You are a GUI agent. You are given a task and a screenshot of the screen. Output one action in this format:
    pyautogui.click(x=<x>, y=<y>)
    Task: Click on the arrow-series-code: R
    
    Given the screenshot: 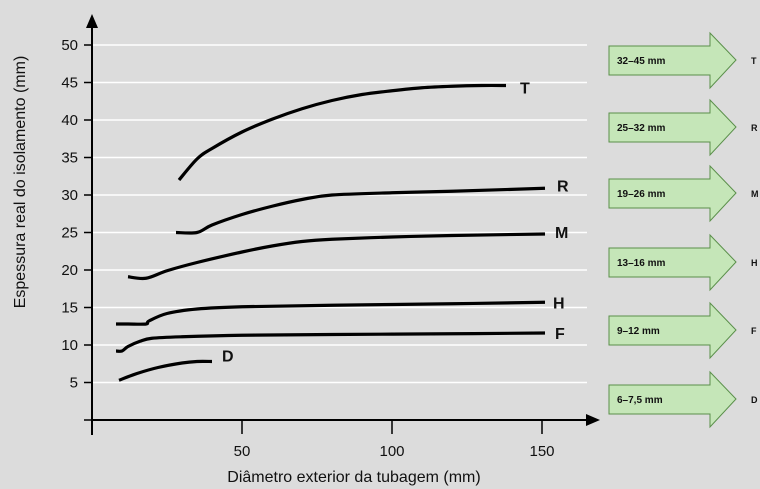 What is the action you would take?
    pyautogui.click(x=754, y=128)
    